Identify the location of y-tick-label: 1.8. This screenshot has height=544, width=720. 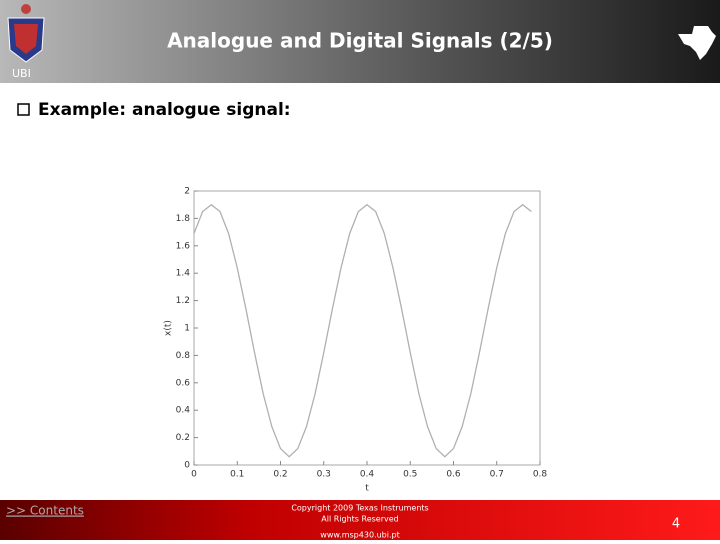
(183, 219).